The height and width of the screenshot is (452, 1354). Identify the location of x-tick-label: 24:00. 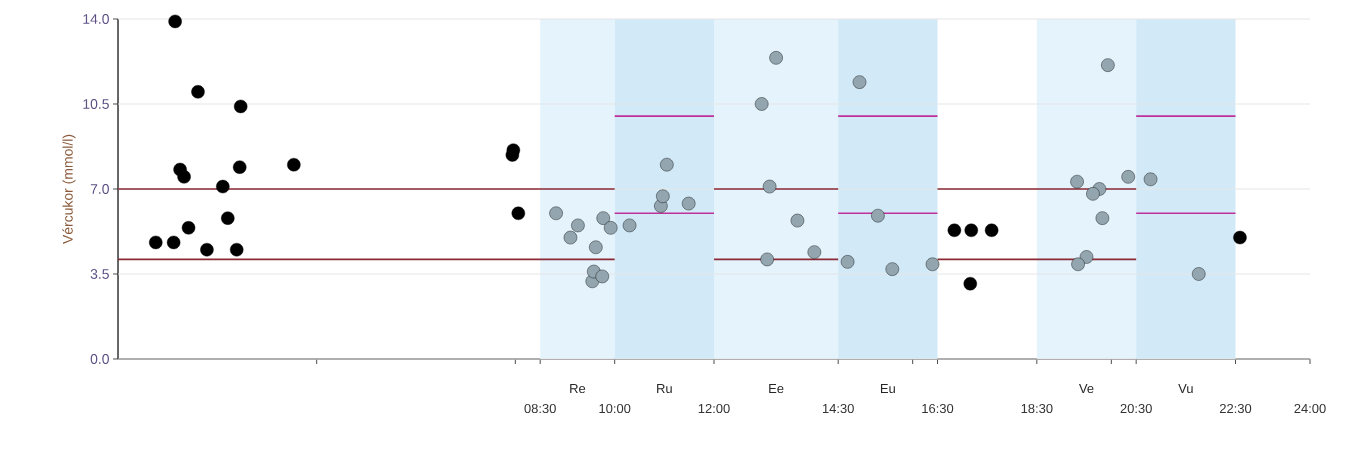
(1310, 408).